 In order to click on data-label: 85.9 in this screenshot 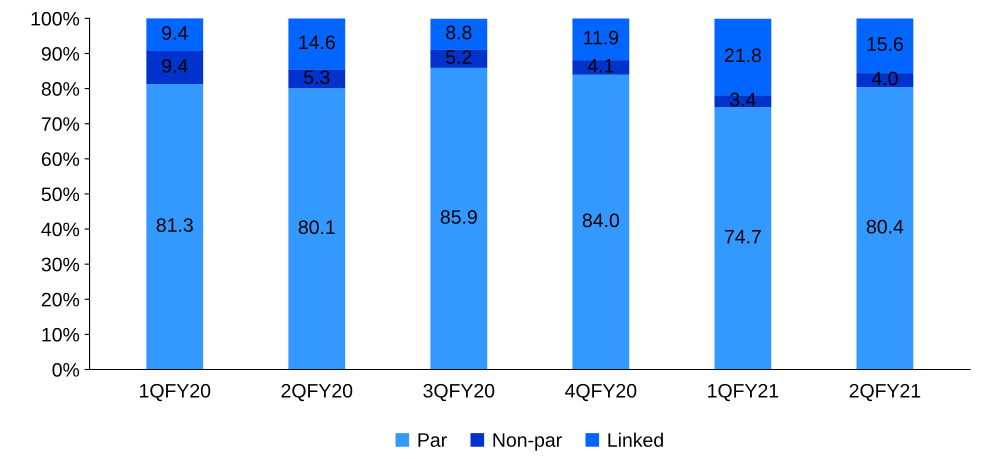, I will do `click(458, 217)`.